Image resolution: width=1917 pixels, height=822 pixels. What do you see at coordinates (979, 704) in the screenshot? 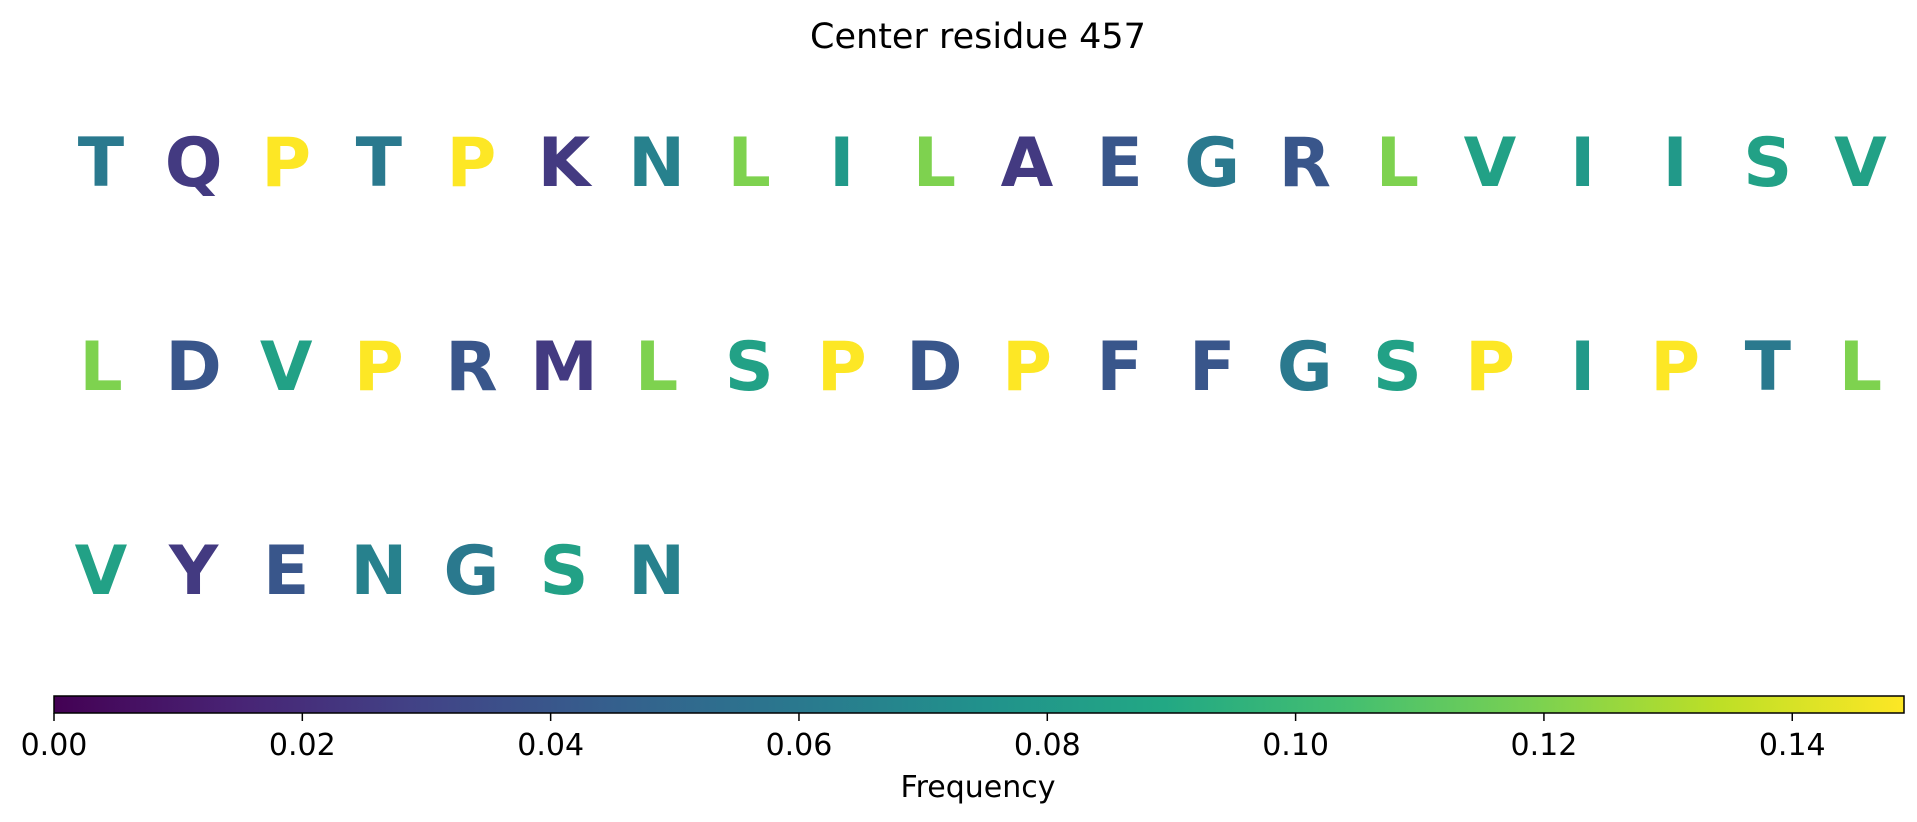
I see `colorbar-gradient` at bounding box center [979, 704].